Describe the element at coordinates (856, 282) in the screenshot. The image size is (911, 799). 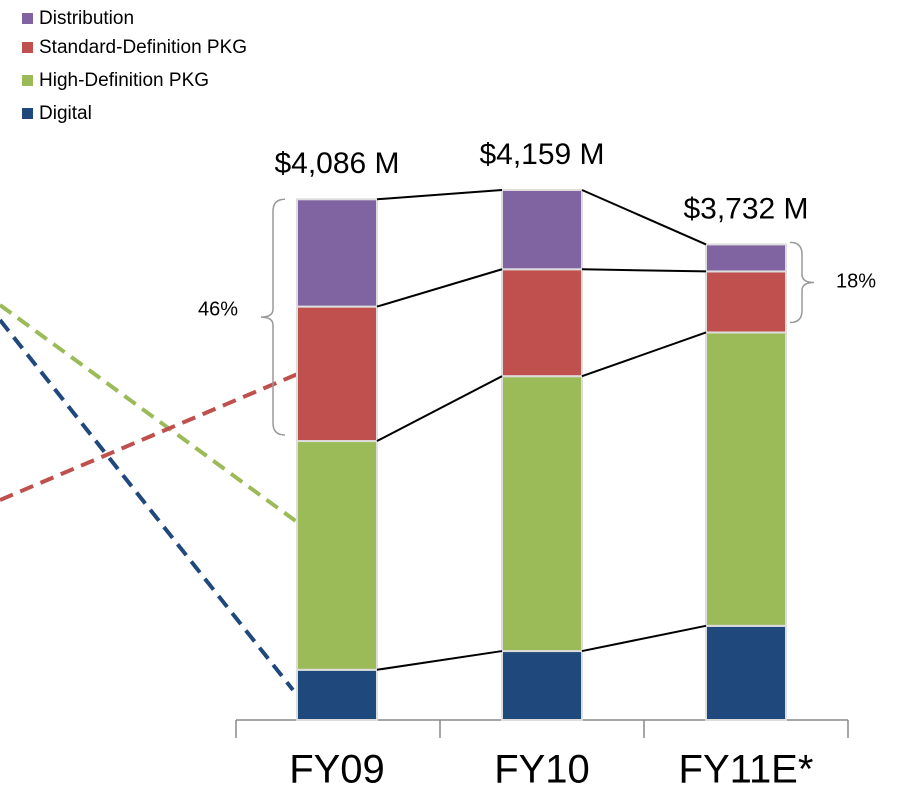
I see `annotation: 18%` at that location.